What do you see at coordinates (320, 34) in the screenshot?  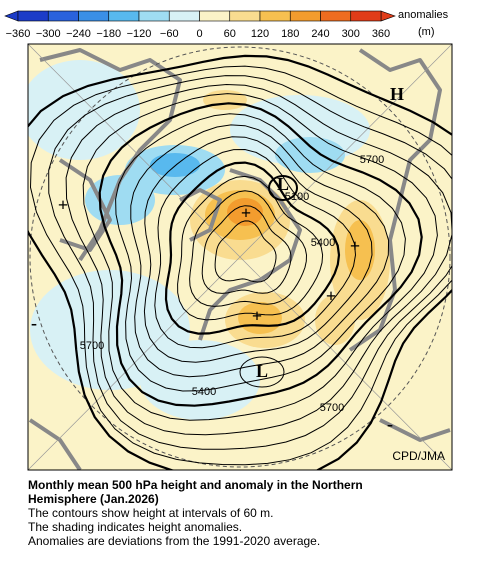 I see `colorbar-tick-label: 240` at bounding box center [320, 34].